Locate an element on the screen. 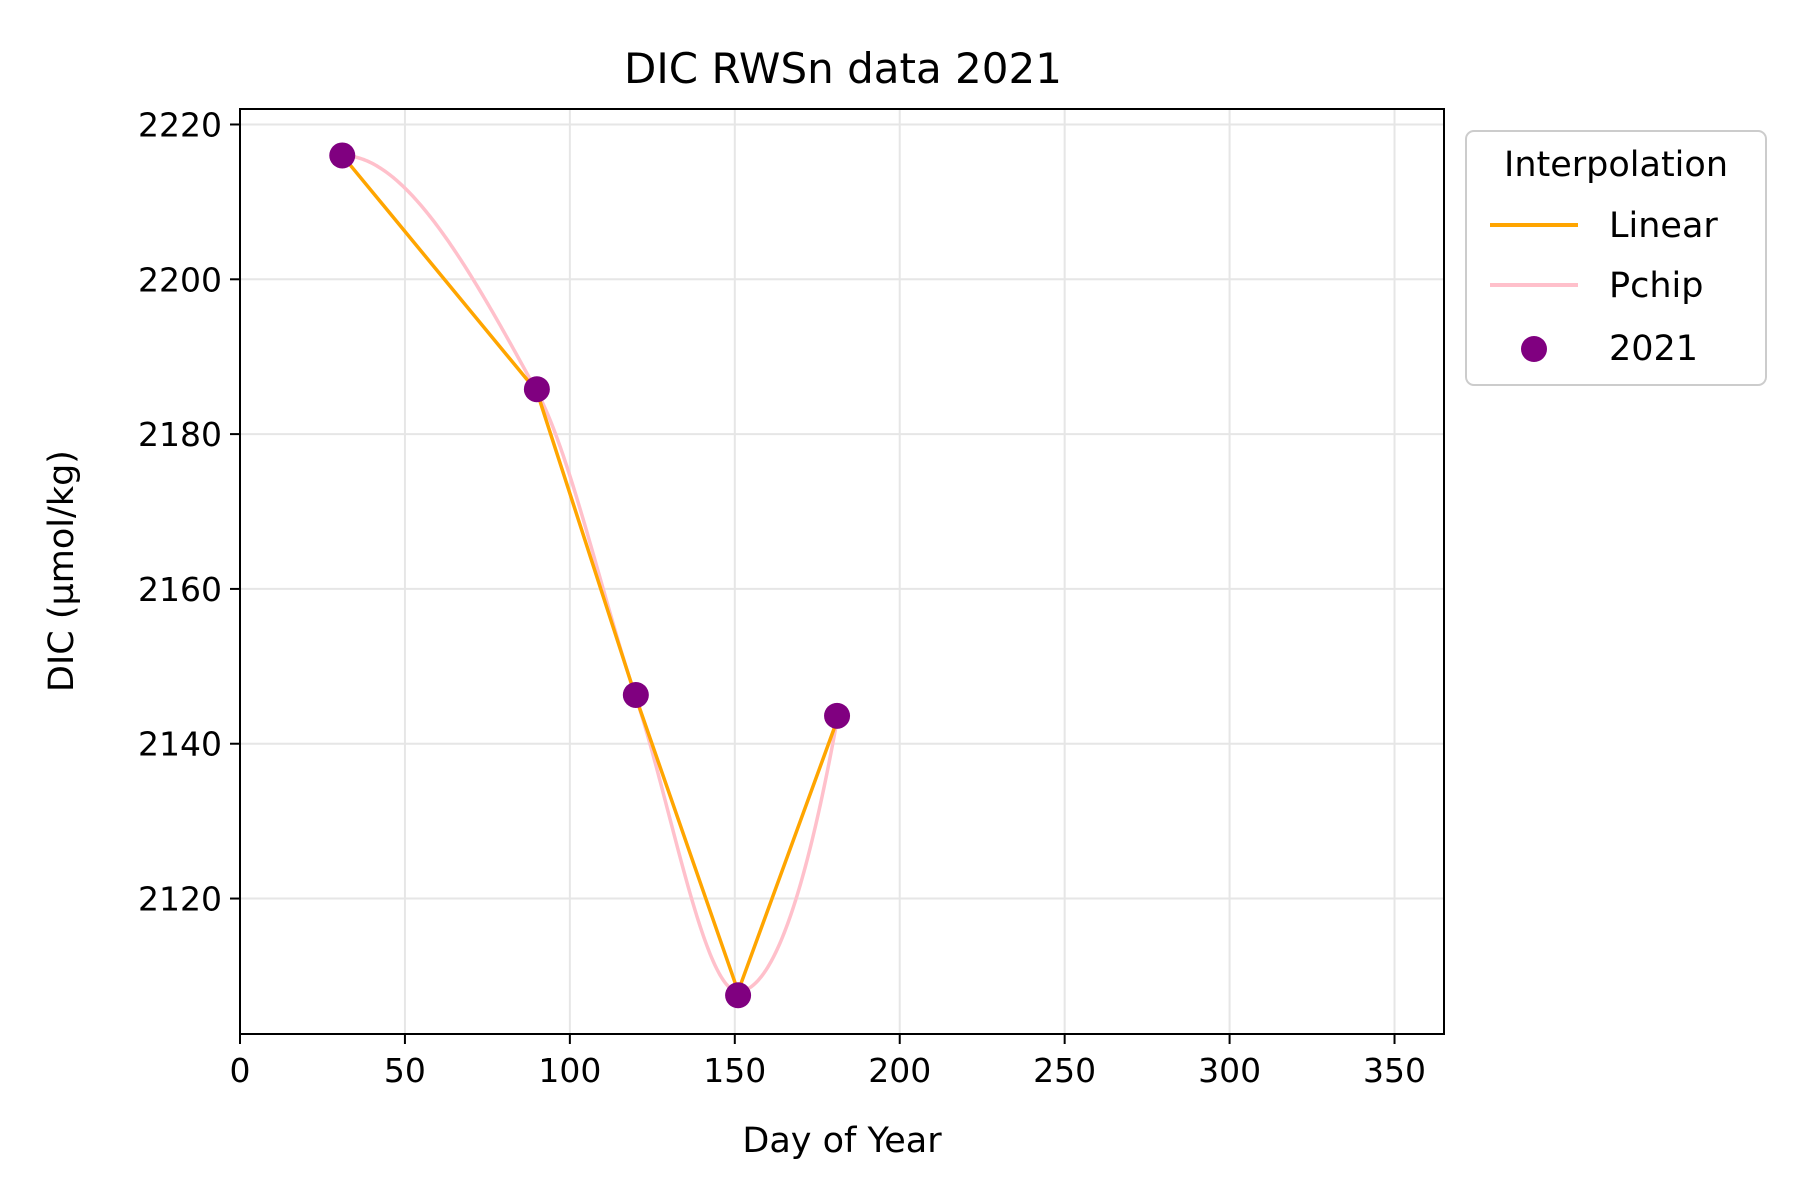 The width and height of the screenshot is (1800, 1200). y-tick-label: 2200 is located at coordinates (180, 279).